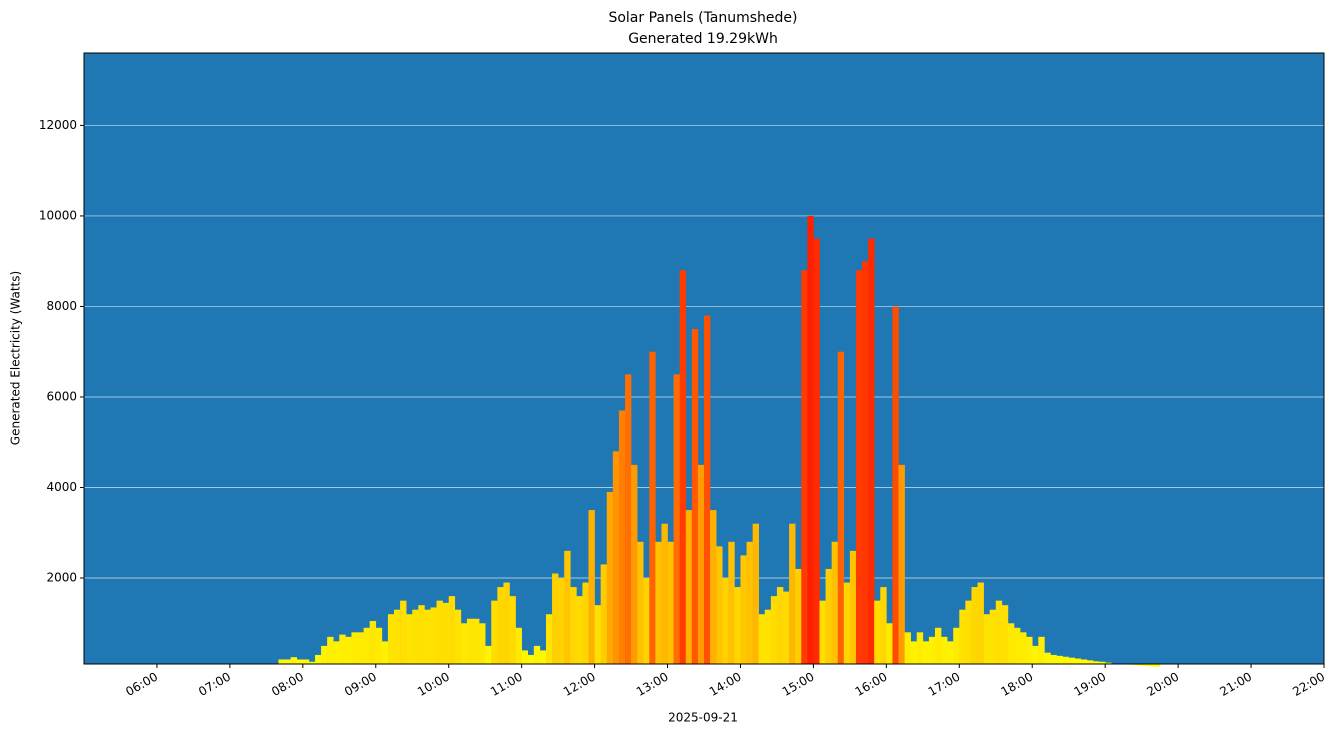  I want to click on x-tick-label: 18:00, so click(1017, 684).